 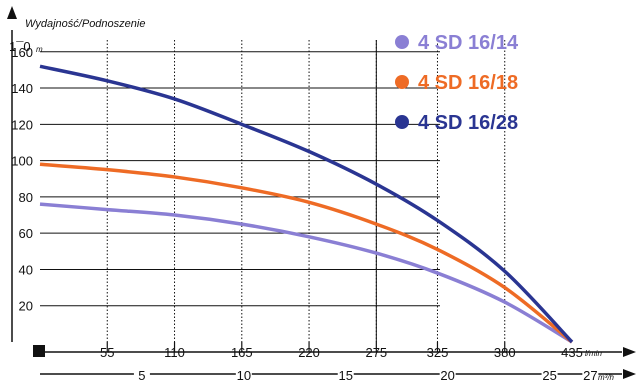 I want to click on x-tick-label: 110, so click(x=174, y=352).